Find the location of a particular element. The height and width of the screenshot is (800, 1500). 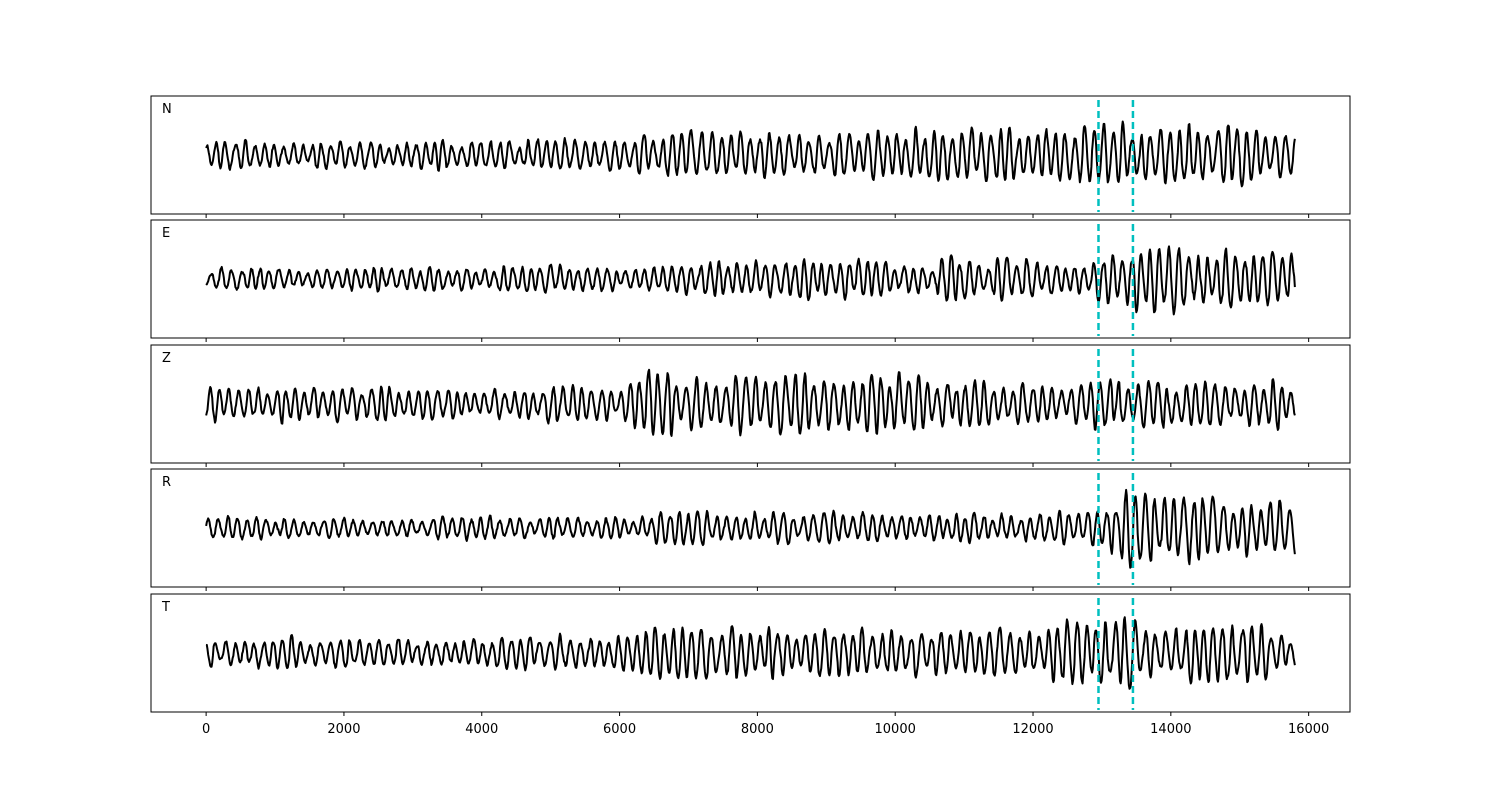

x-tick-label: 10000 is located at coordinates (895, 729).